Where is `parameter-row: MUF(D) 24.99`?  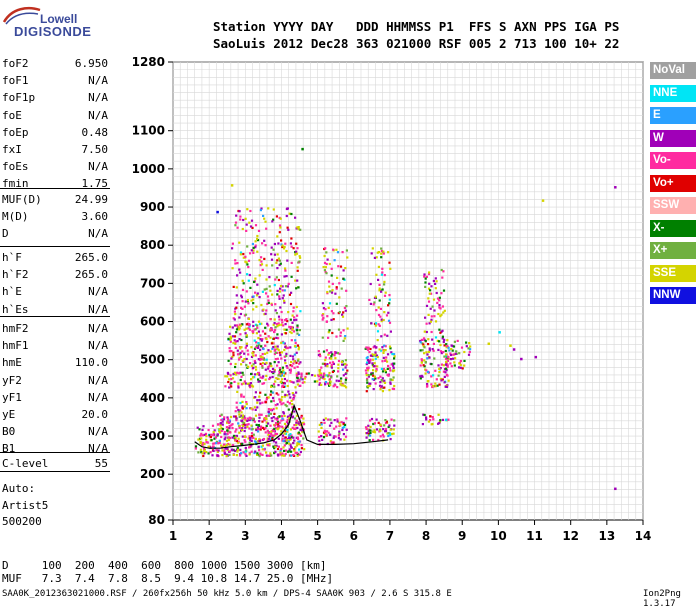 parameter-row: MUF(D) 24.99 is located at coordinates (55, 199).